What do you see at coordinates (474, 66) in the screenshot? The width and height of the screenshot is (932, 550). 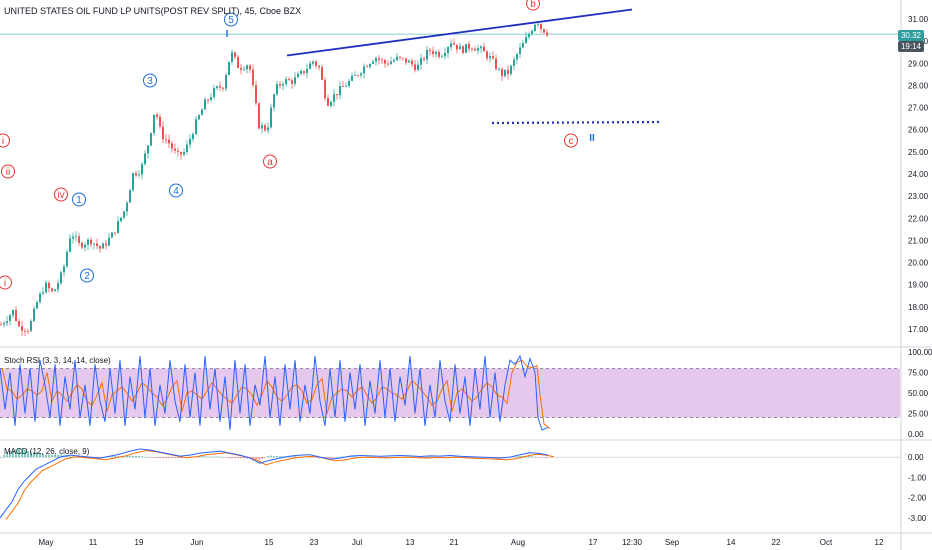 I see `annotations-group` at bounding box center [474, 66].